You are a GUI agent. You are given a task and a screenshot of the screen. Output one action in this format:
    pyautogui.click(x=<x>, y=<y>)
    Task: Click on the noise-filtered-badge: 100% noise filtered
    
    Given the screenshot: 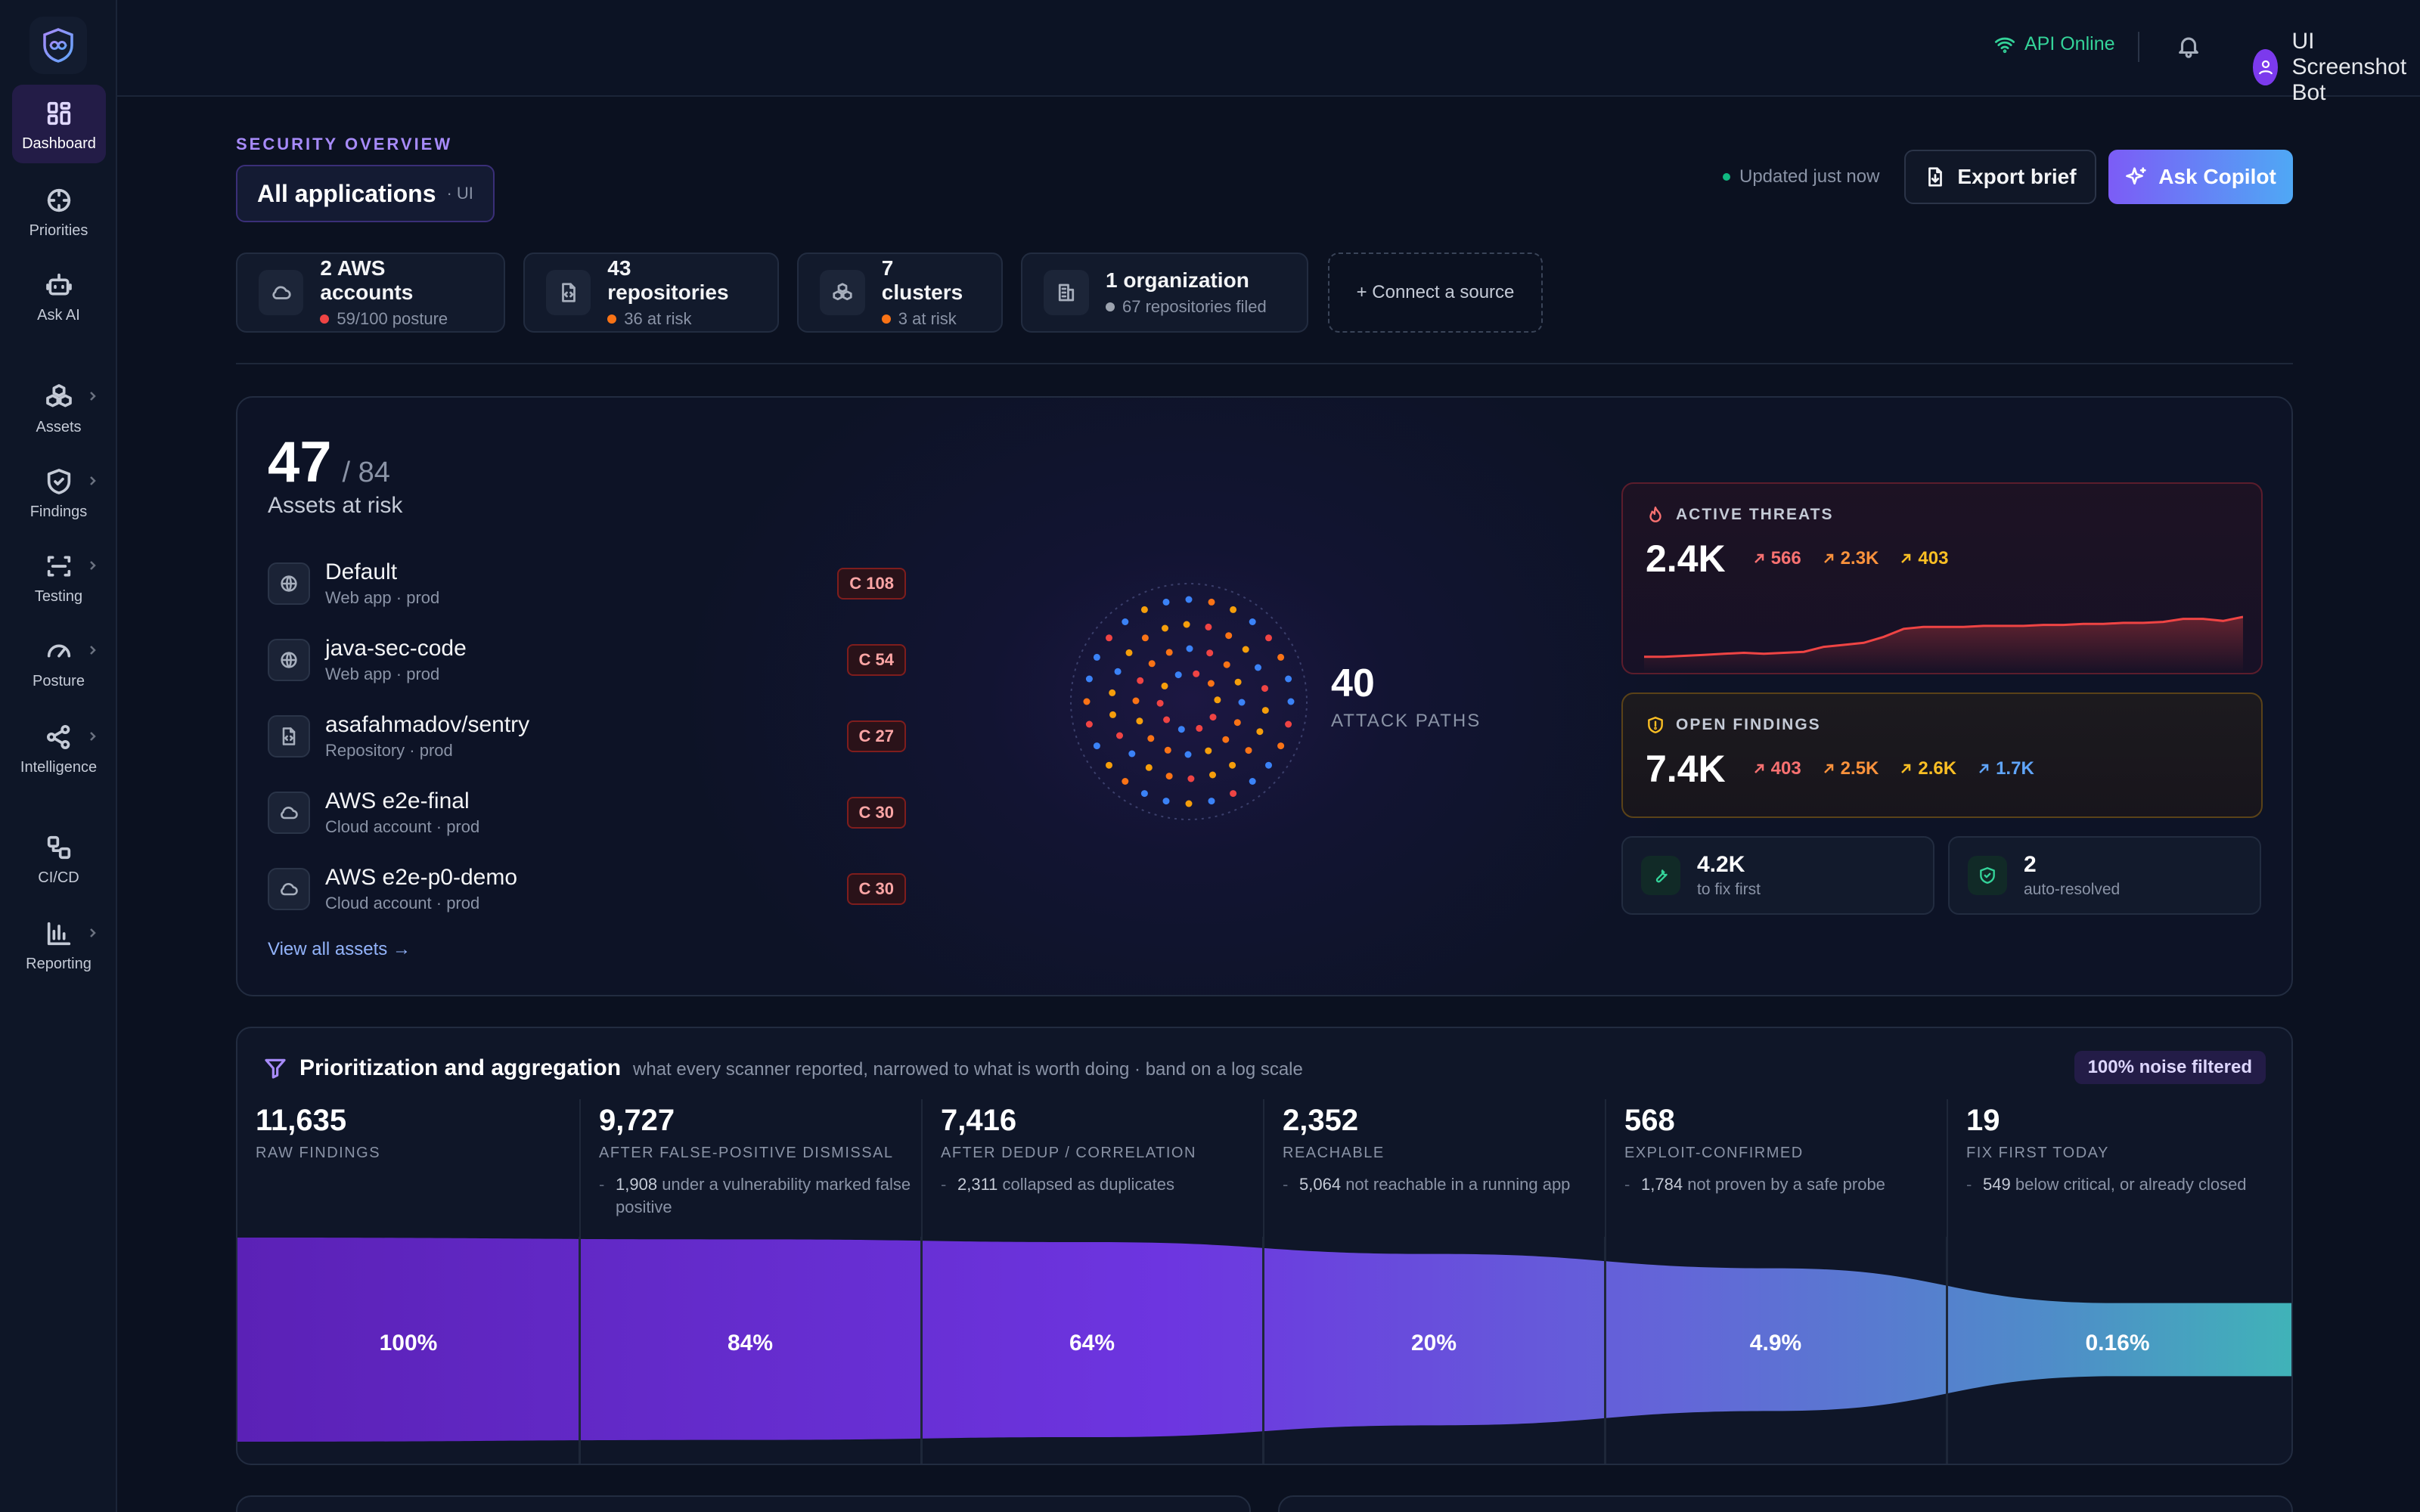 What is the action you would take?
    pyautogui.click(x=2170, y=1068)
    